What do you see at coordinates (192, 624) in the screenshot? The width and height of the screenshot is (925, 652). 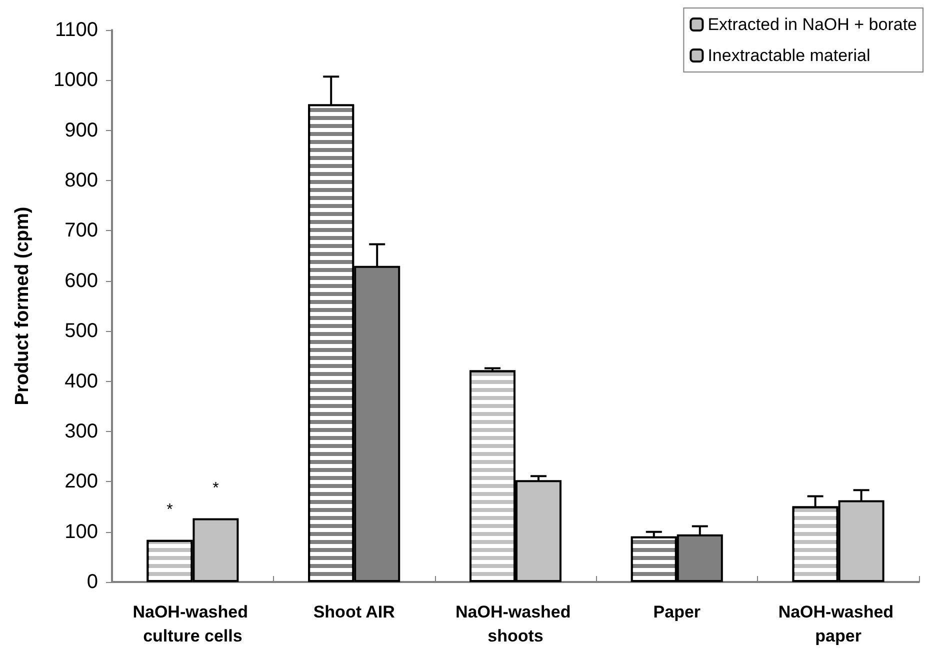 I see `x-tick-label: NaOH-washed culture cells` at bounding box center [192, 624].